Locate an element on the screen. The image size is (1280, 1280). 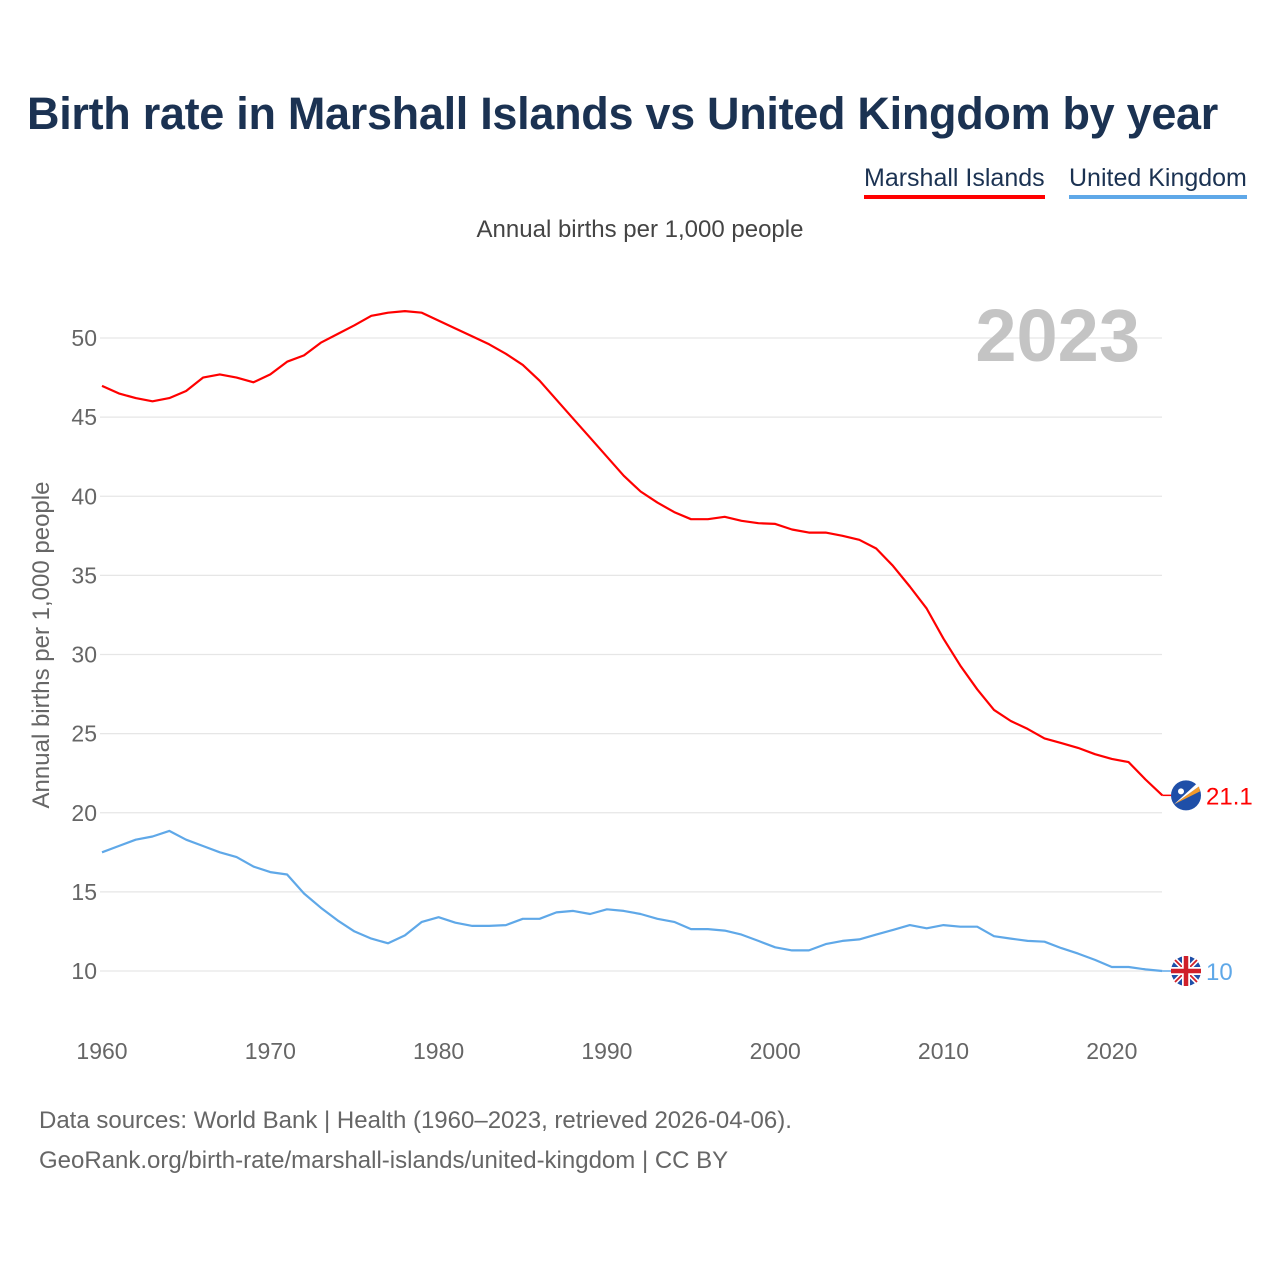
flag-cross-red is located at coordinates (1186, 971).